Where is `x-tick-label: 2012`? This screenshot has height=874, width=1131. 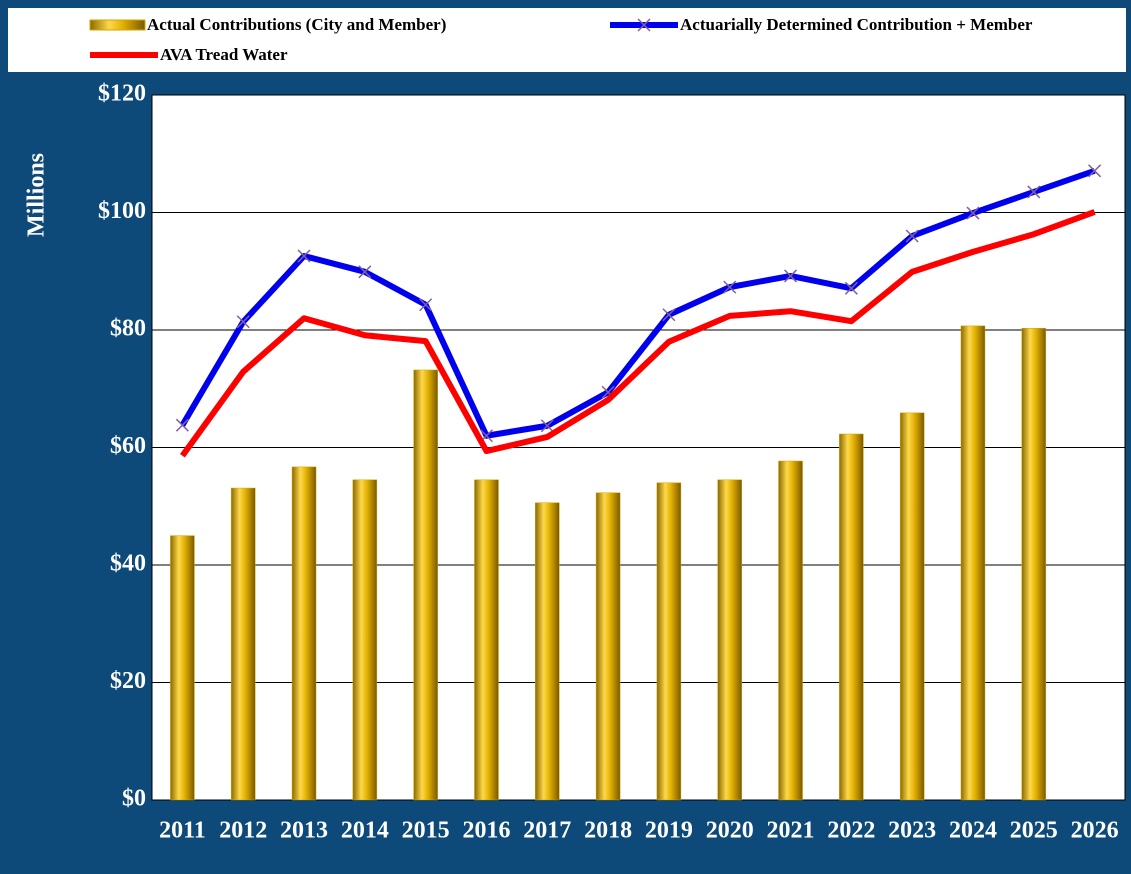
x-tick-label: 2012 is located at coordinates (243, 831).